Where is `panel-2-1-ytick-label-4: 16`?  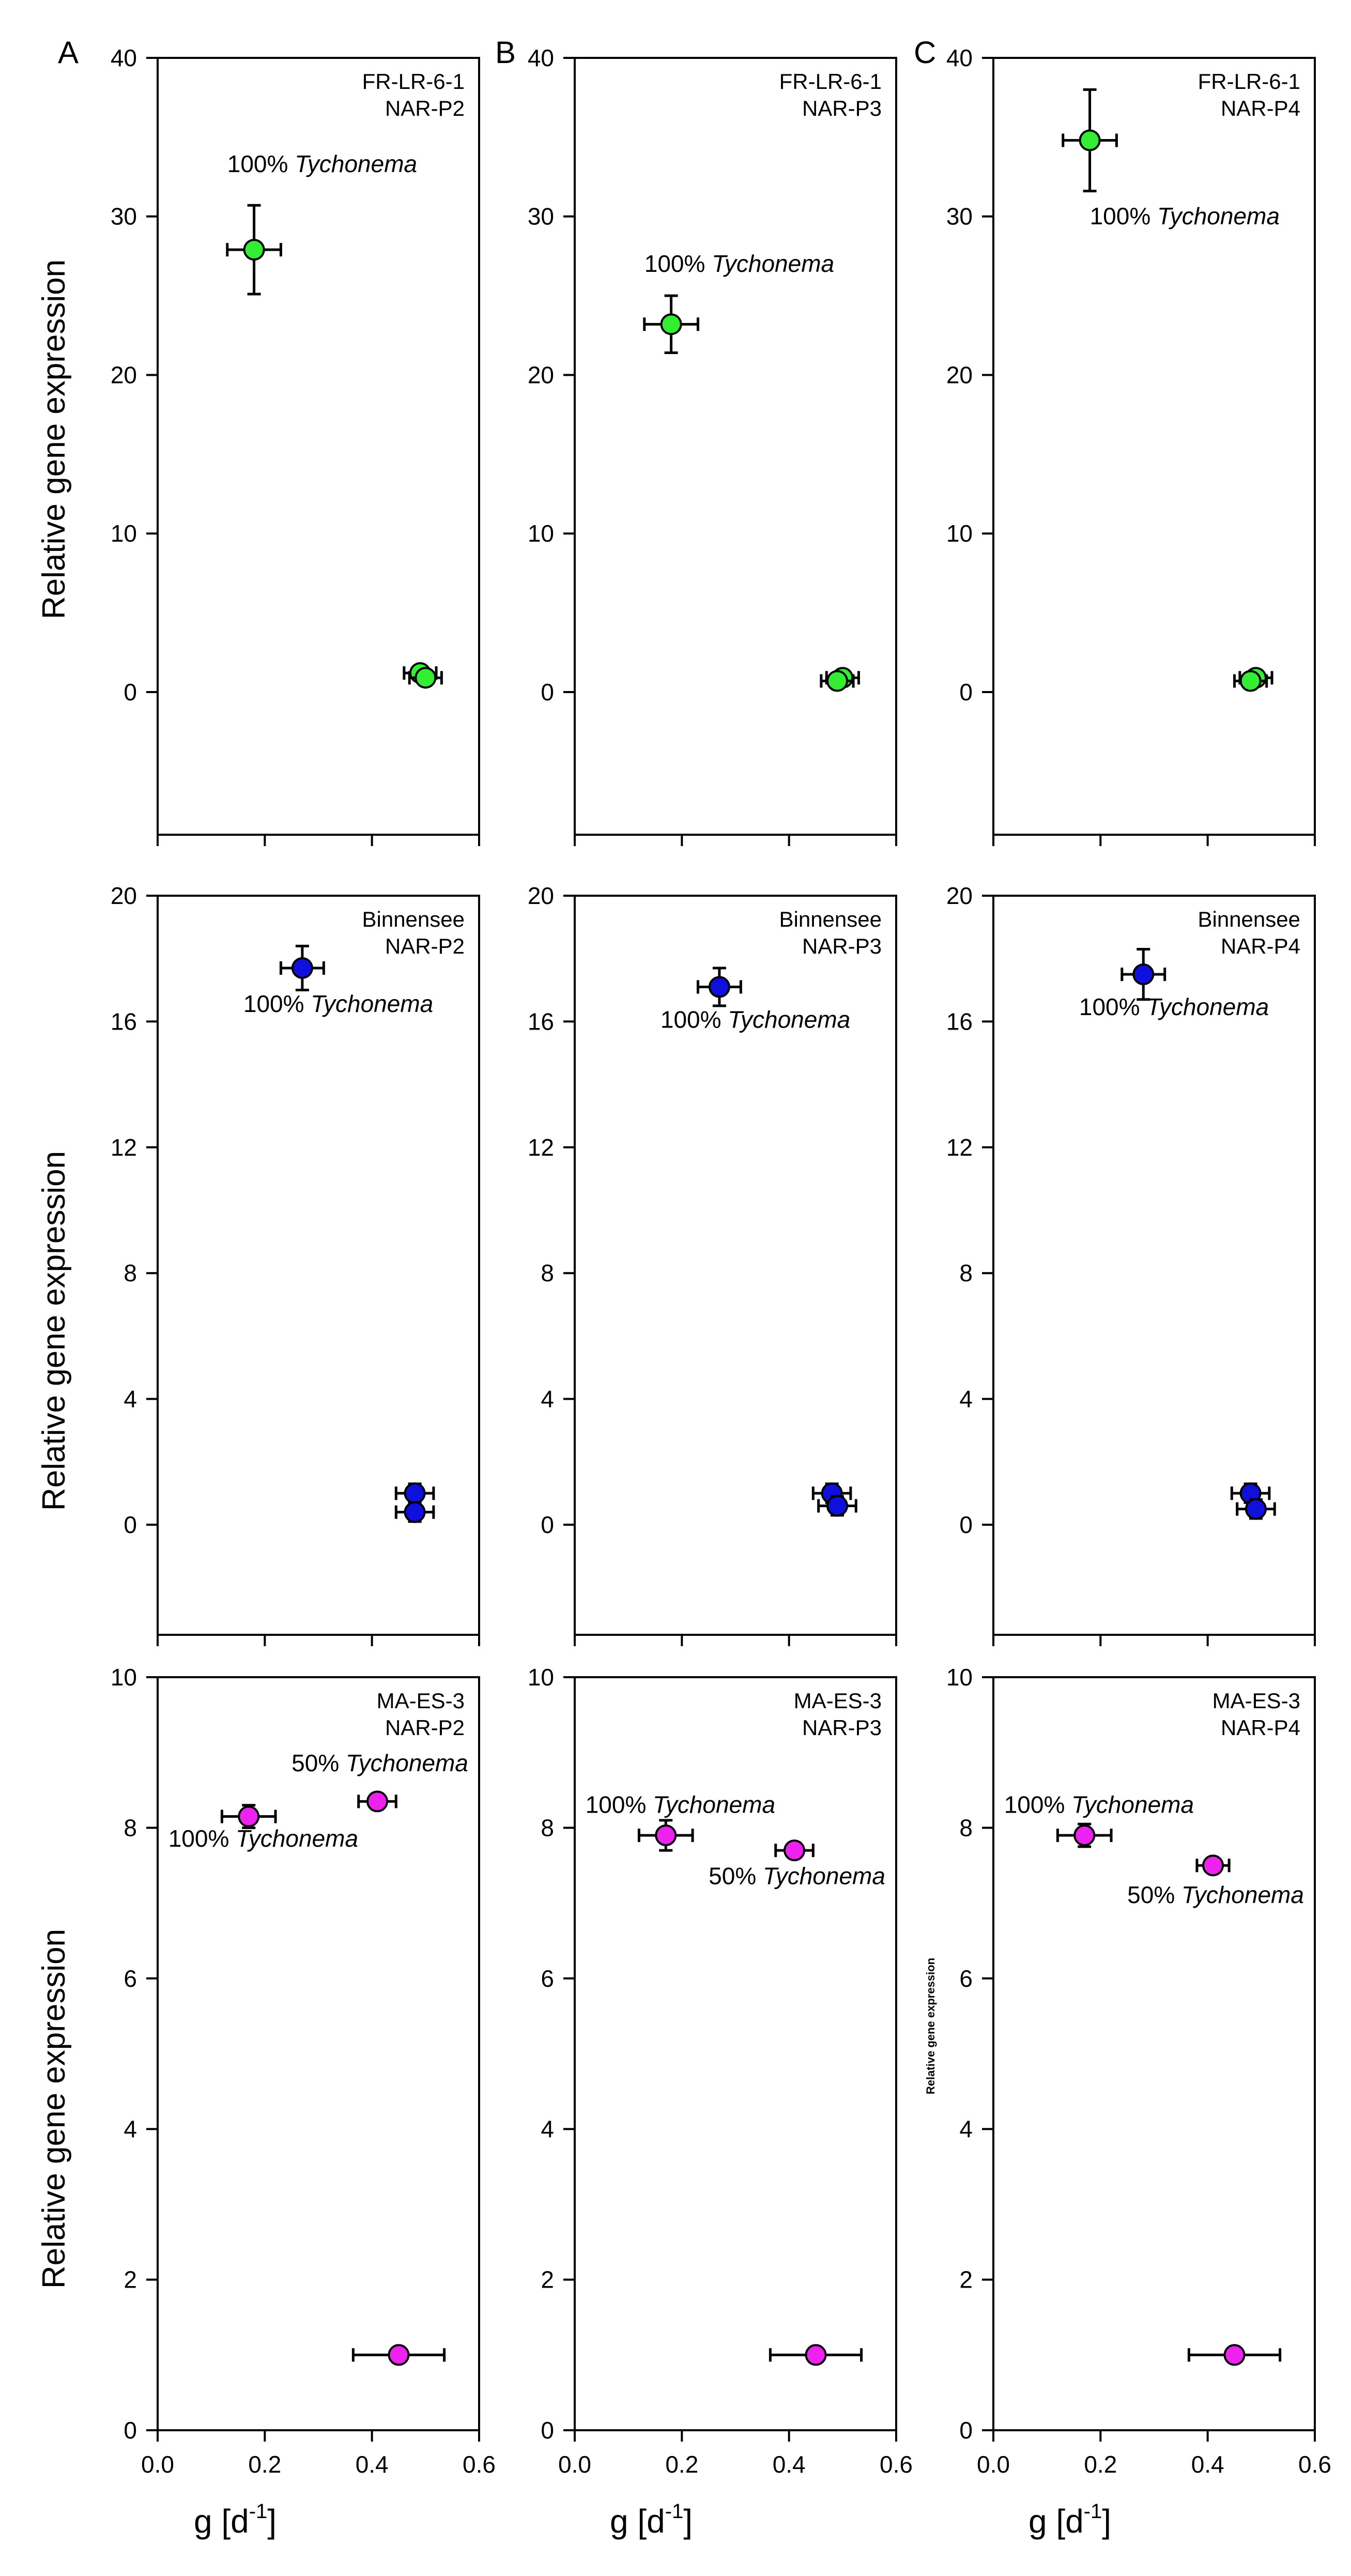
panel-2-1-ytick-label-4: 16 is located at coordinates (124, 1021).